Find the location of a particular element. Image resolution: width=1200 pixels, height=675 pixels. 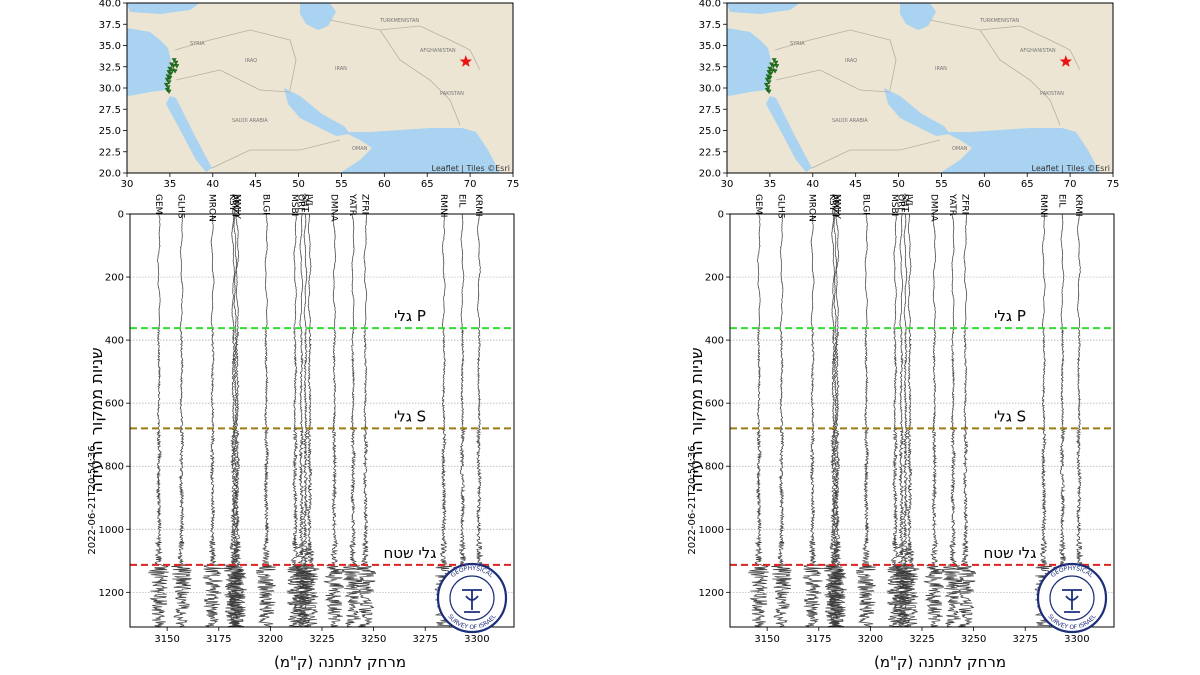

map-y-tick-label: 30.0 is located at coordinates (110, 89).